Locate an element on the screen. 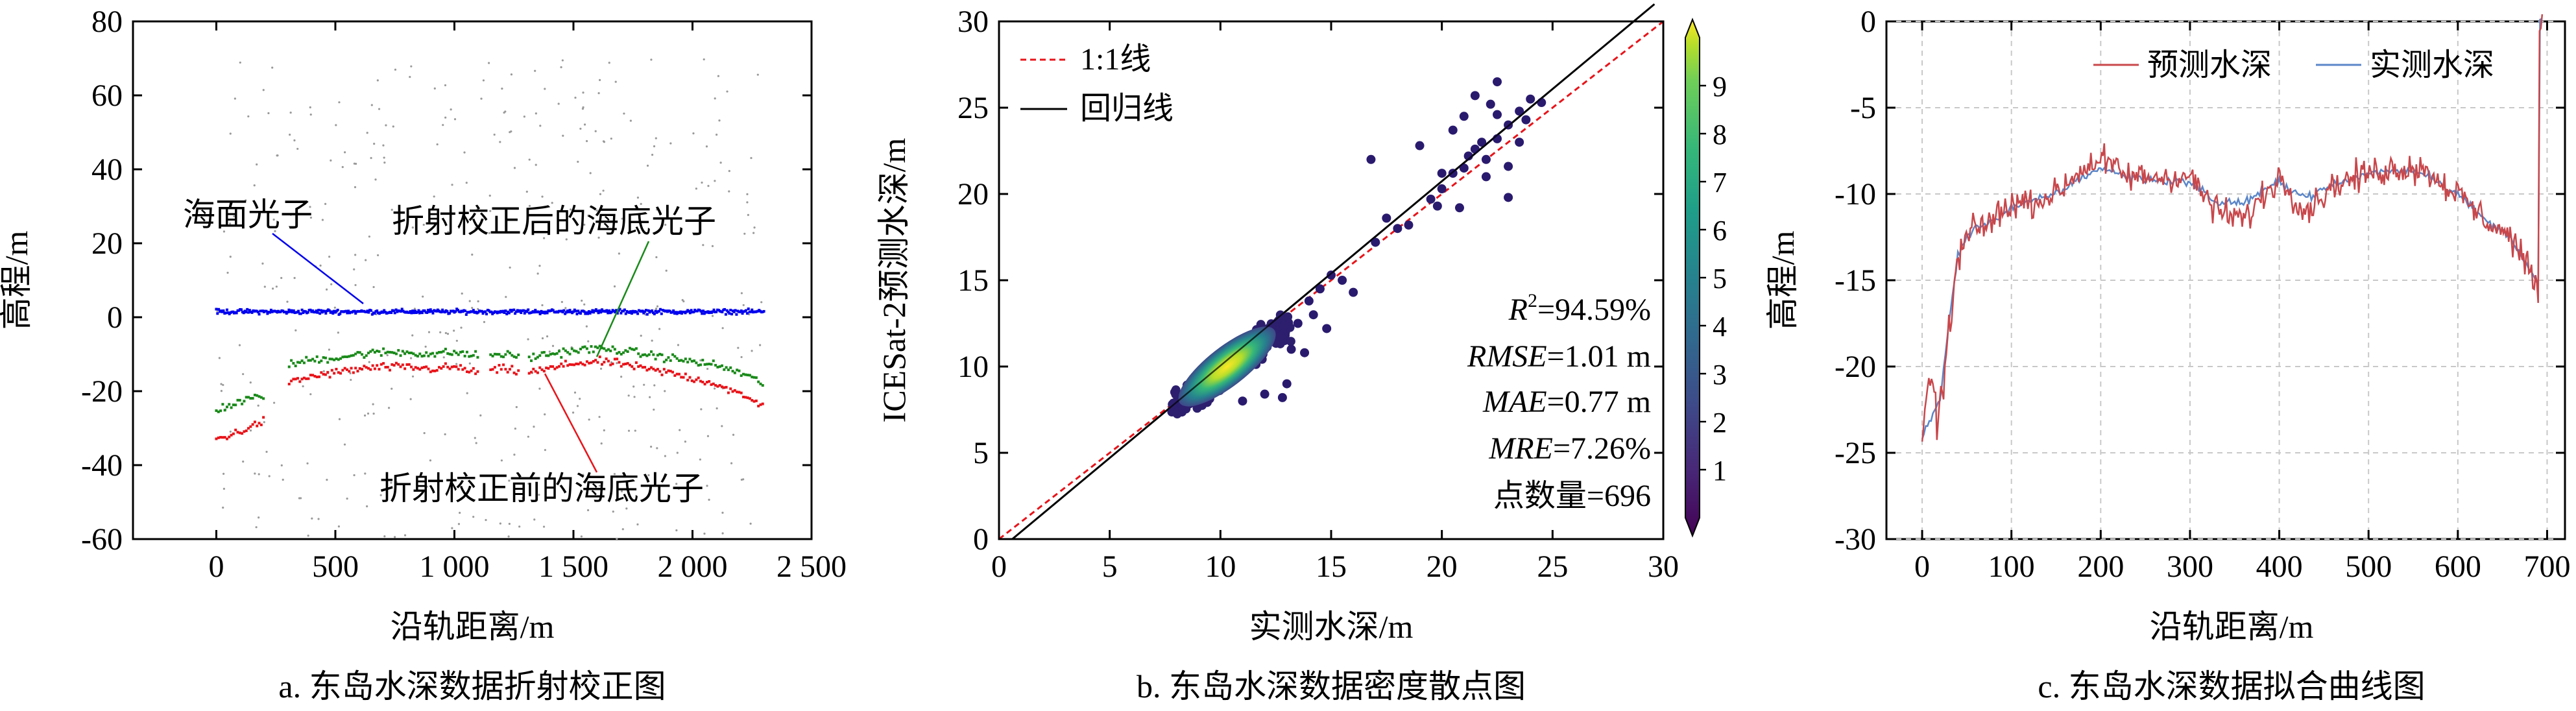 The image size is (2576, 711). scatter-point is located at coordinates (1342, 280).